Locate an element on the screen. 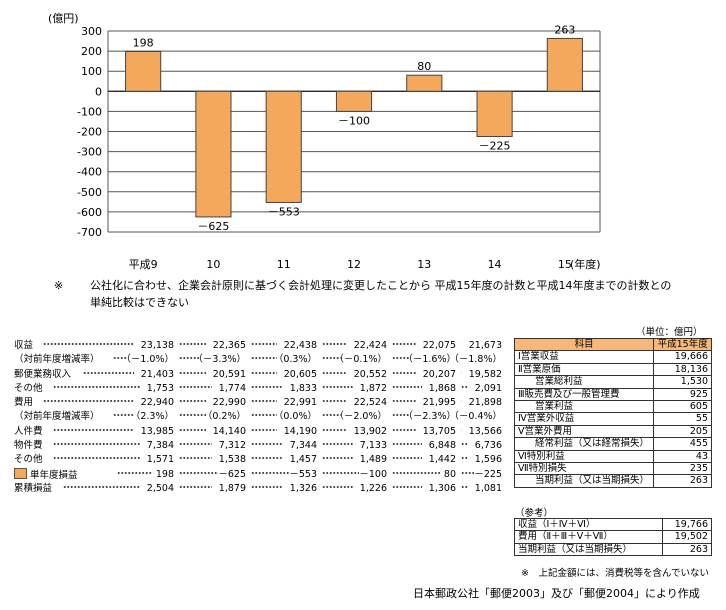 The height and width of the screenshot is (610, 726). y-tick-label: -300 is located at coordinates (89, 152).